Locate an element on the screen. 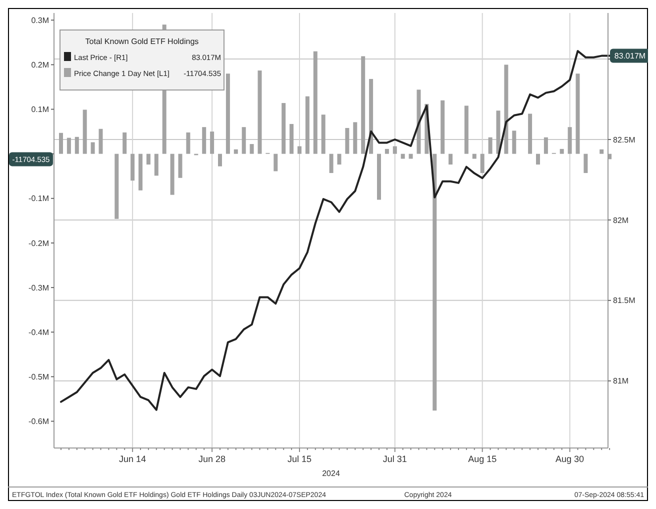 This screenshot has width=656, height=509. y2-tick-label: 82M is located at coordinates (621, 220).